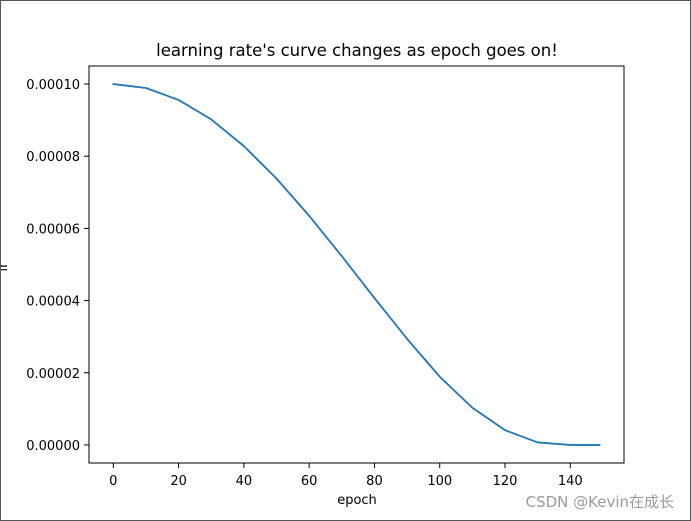 The image size is (691, 521). Describe the element at coordinates (53, 302) in the screenshot. I see `y-tick-label: 0.00004` at that location.